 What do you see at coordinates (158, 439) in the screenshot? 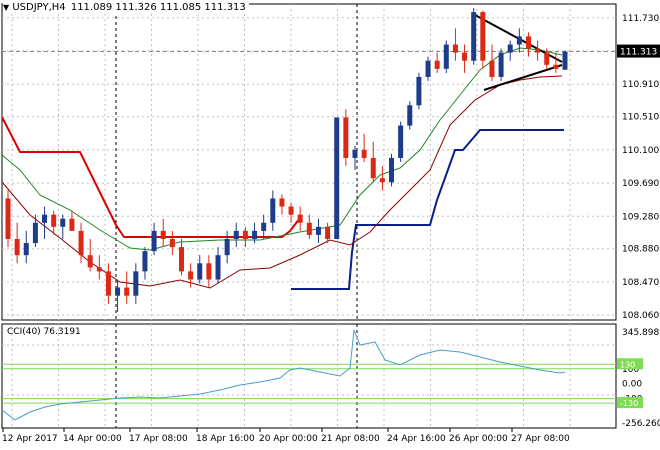
I see `time-label: 17 Apr 08:00` at bounding box center [158, 439].